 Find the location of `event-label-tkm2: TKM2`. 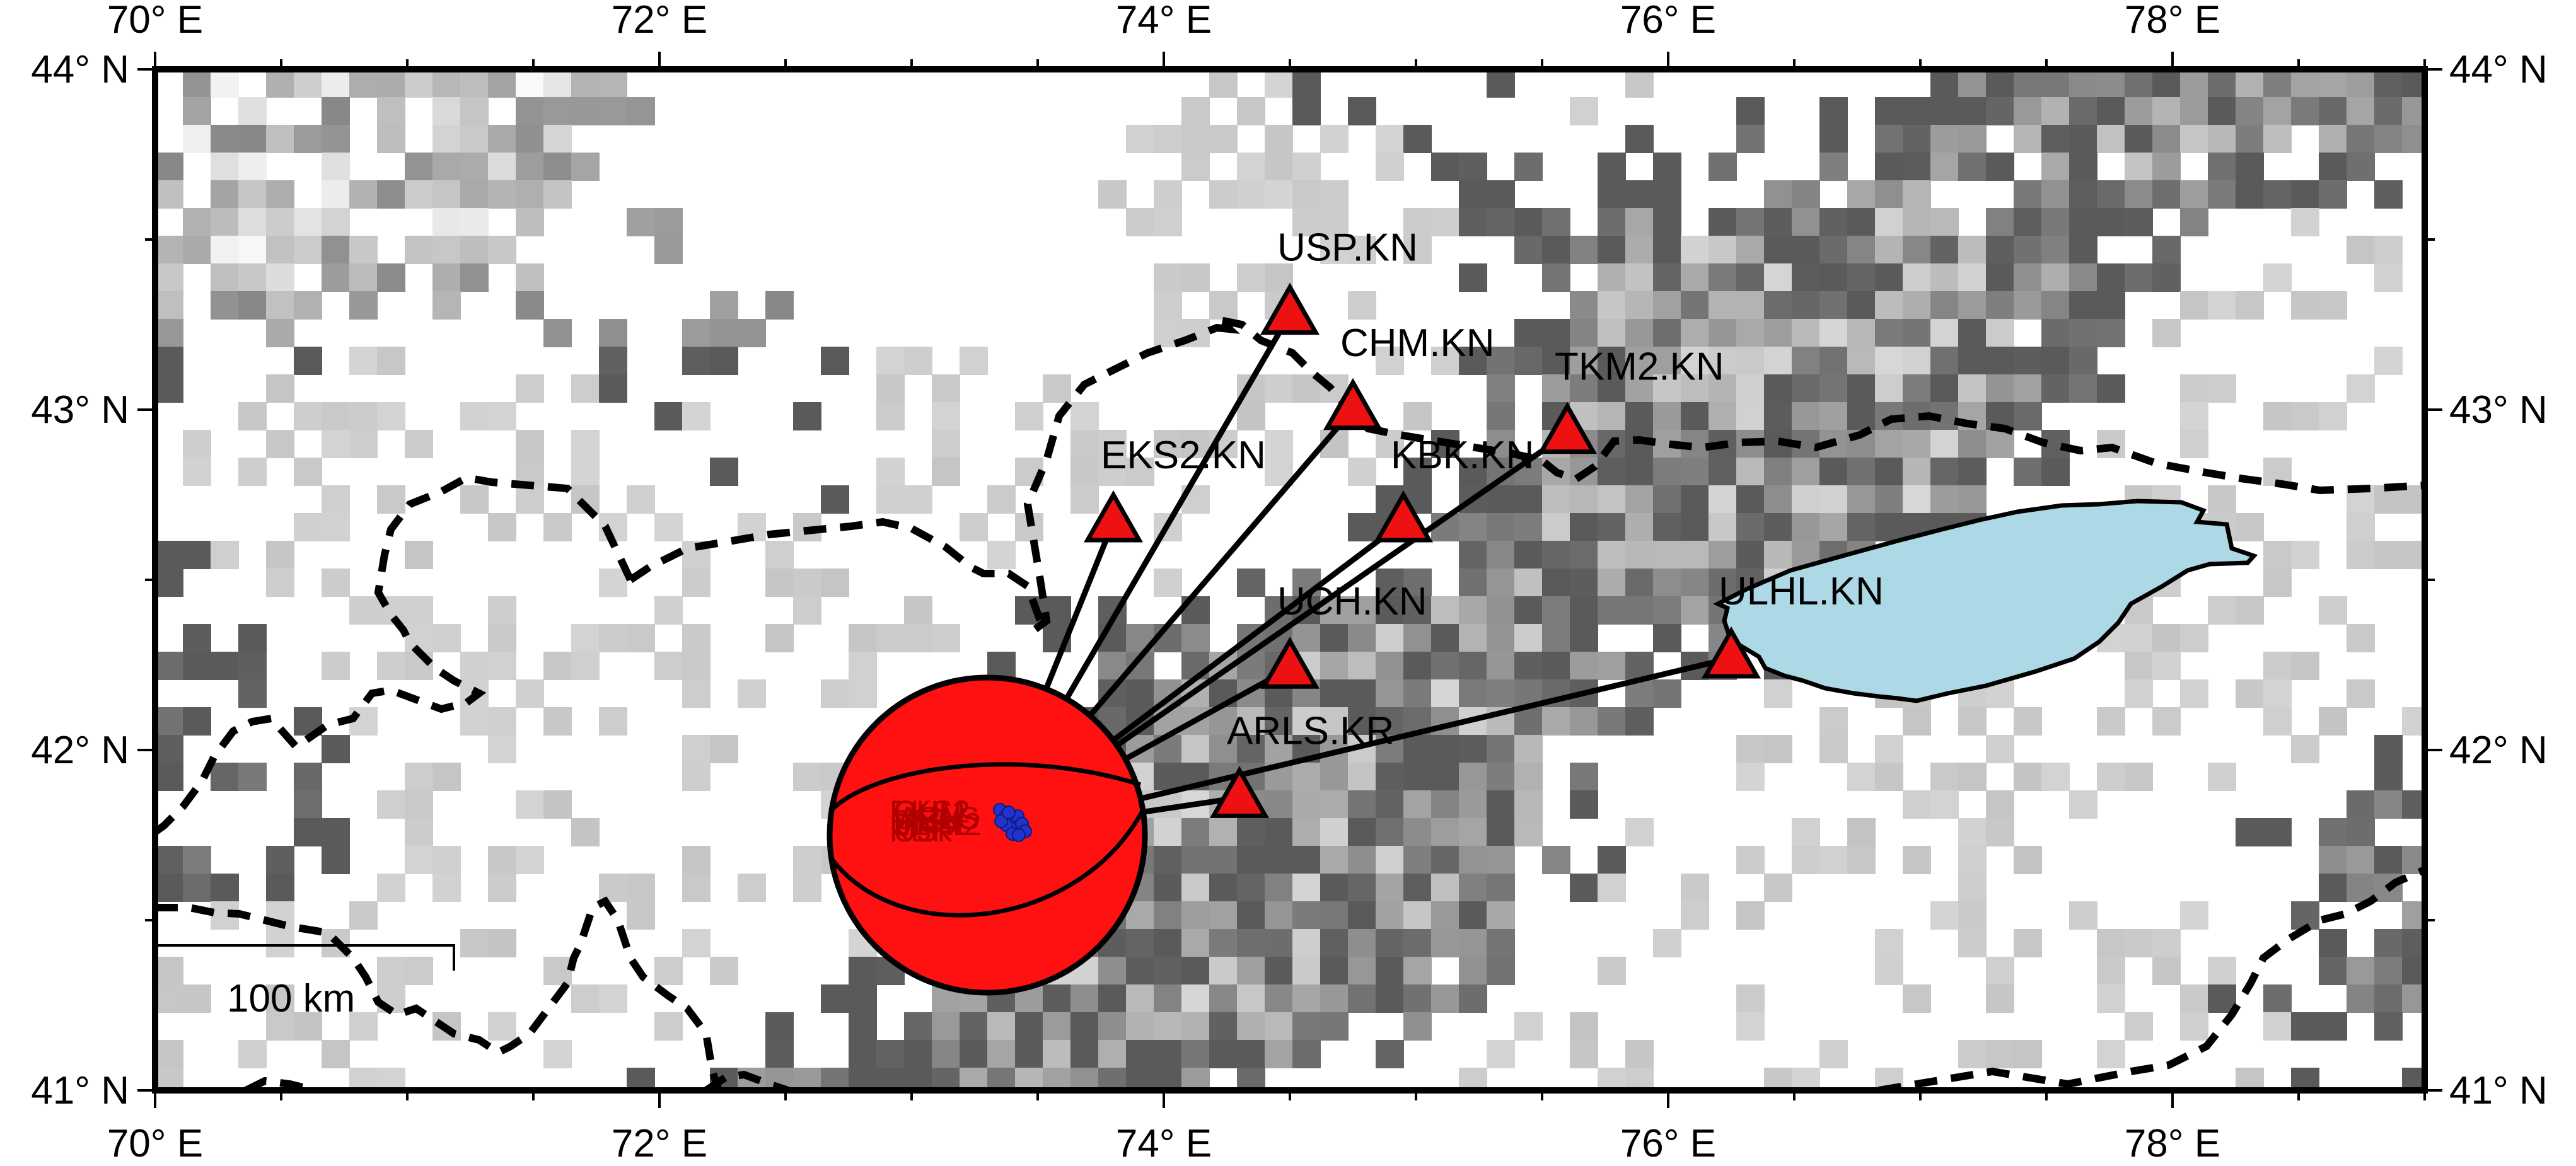

event-label-tkm2: TKM2 is located at coordinates (939, 824).